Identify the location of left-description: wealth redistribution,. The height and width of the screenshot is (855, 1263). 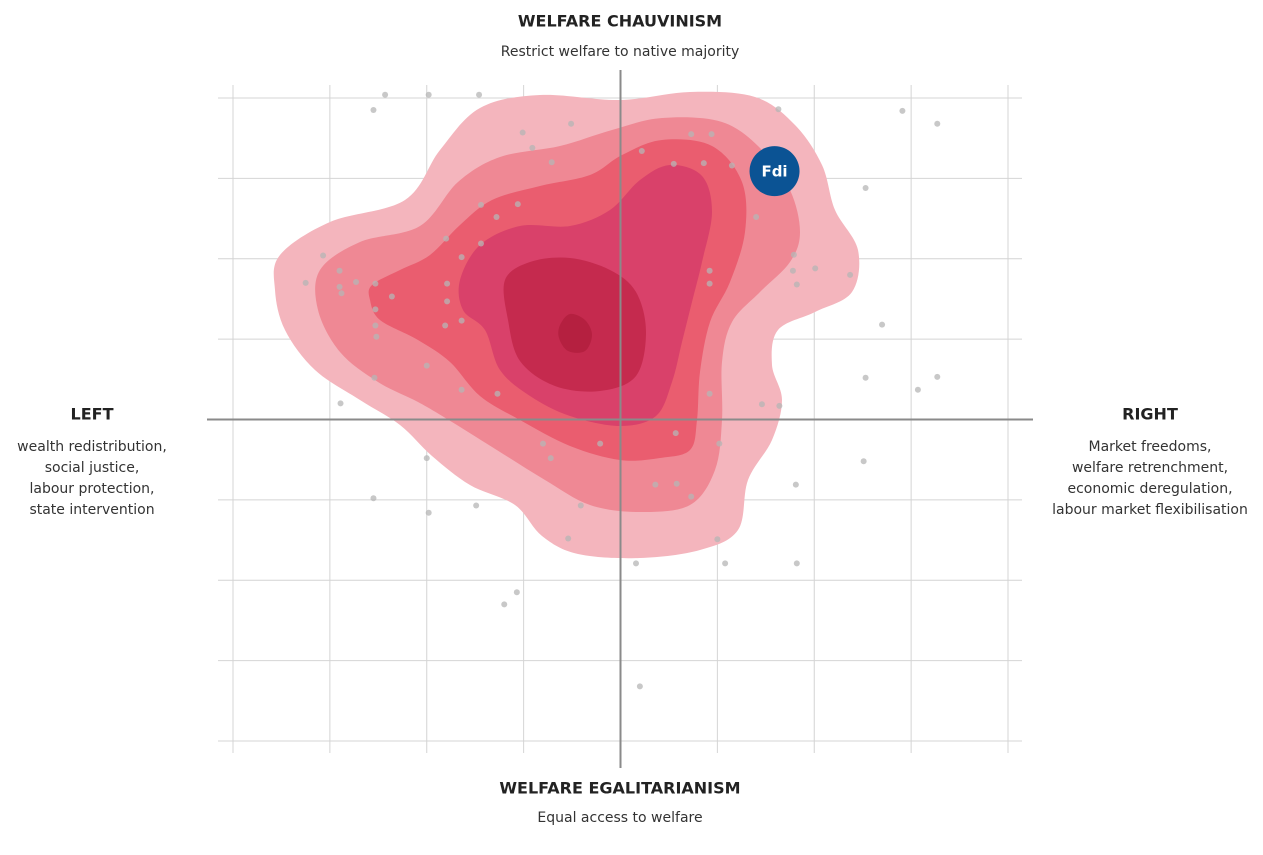
(92, 447).